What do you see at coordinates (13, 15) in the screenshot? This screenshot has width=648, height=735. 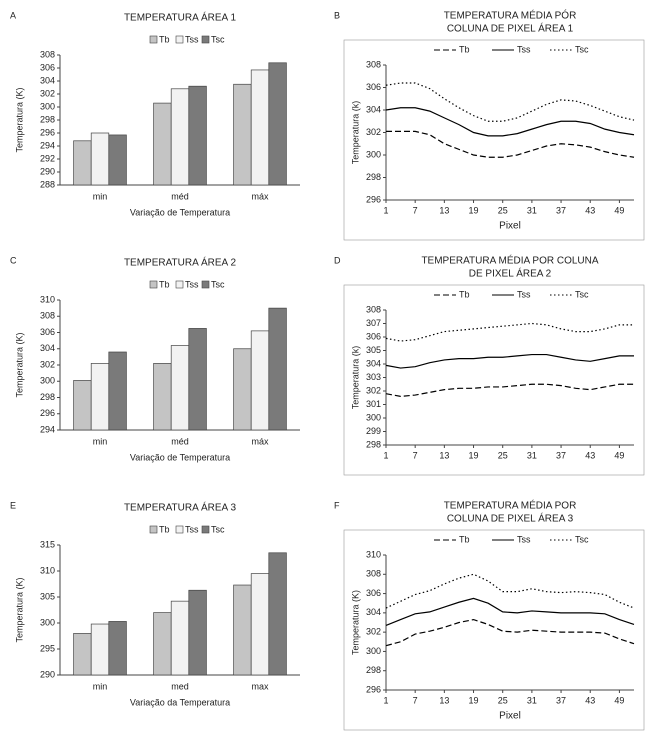 I see `panel-letter: A` at bounding box center [13, 15].